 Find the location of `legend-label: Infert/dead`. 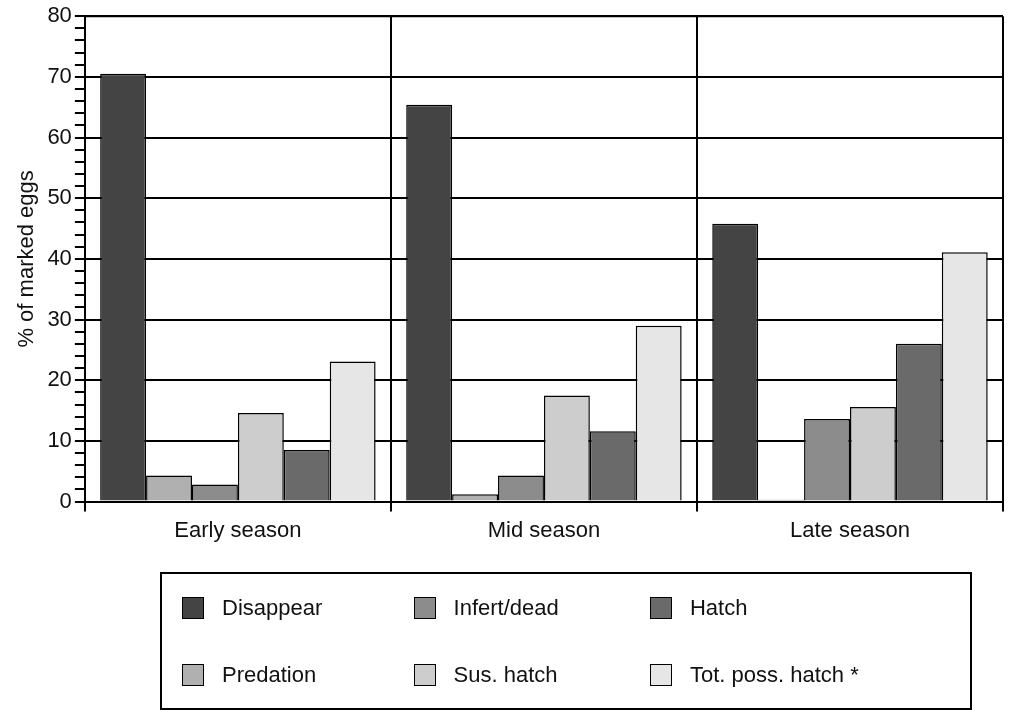

legend-label: Infert/dead is located at coordinates (506, 607).